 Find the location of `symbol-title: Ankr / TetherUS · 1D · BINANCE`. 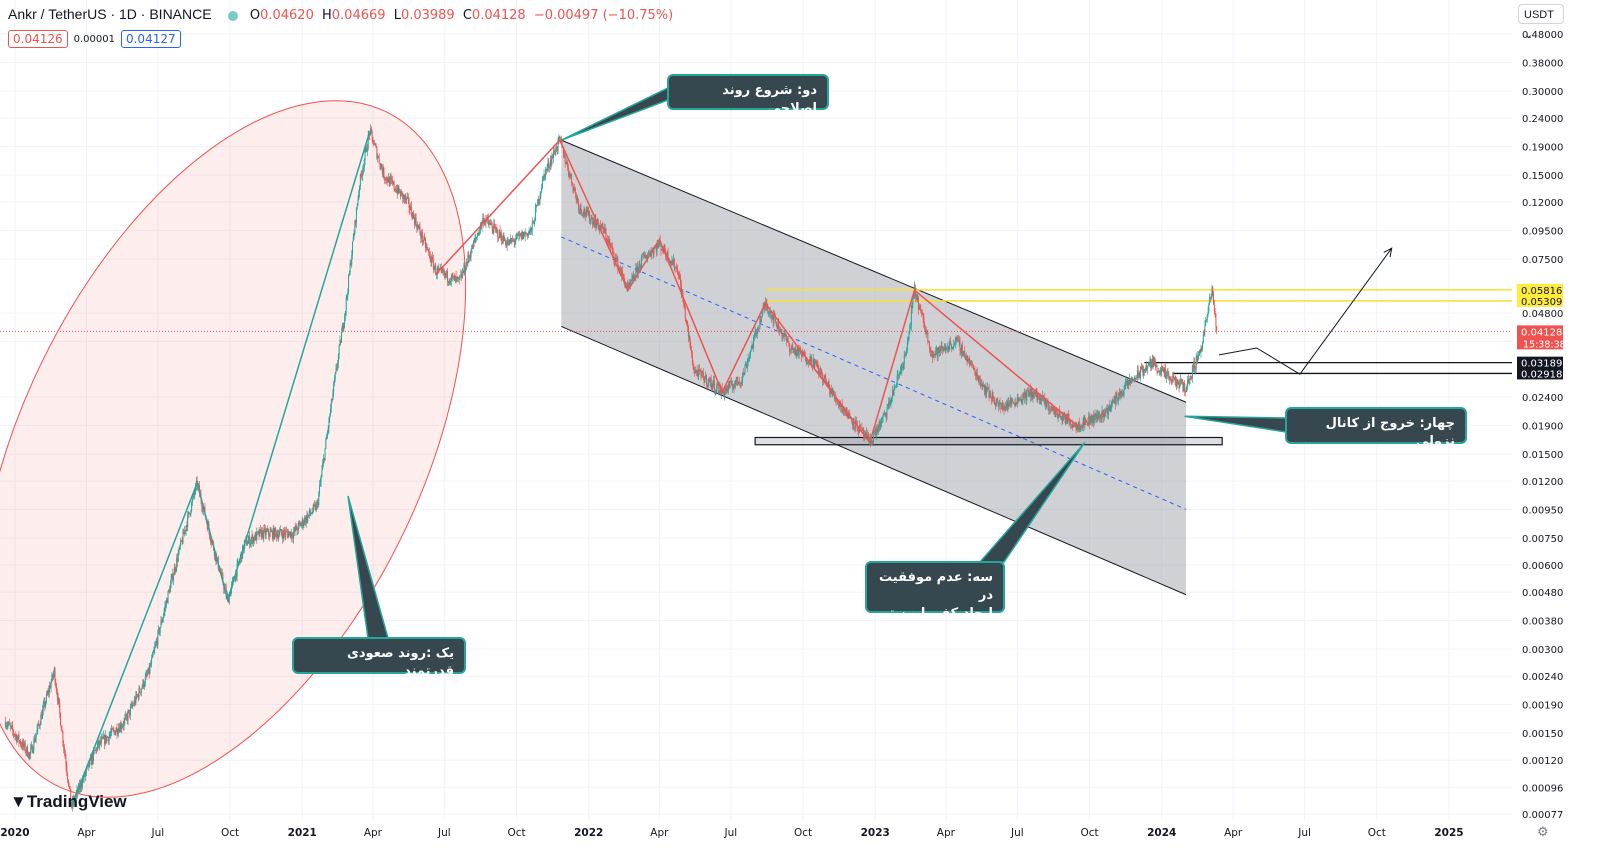

symbol-title: Ankr / TetherUS · 1D · BINANCE is located at coordinates (110, 14).